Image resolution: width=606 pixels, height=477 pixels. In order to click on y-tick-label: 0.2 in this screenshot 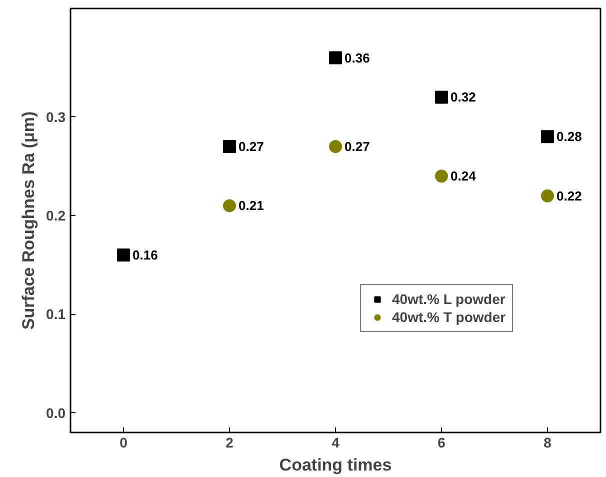, I will do `click(56, 216)`.